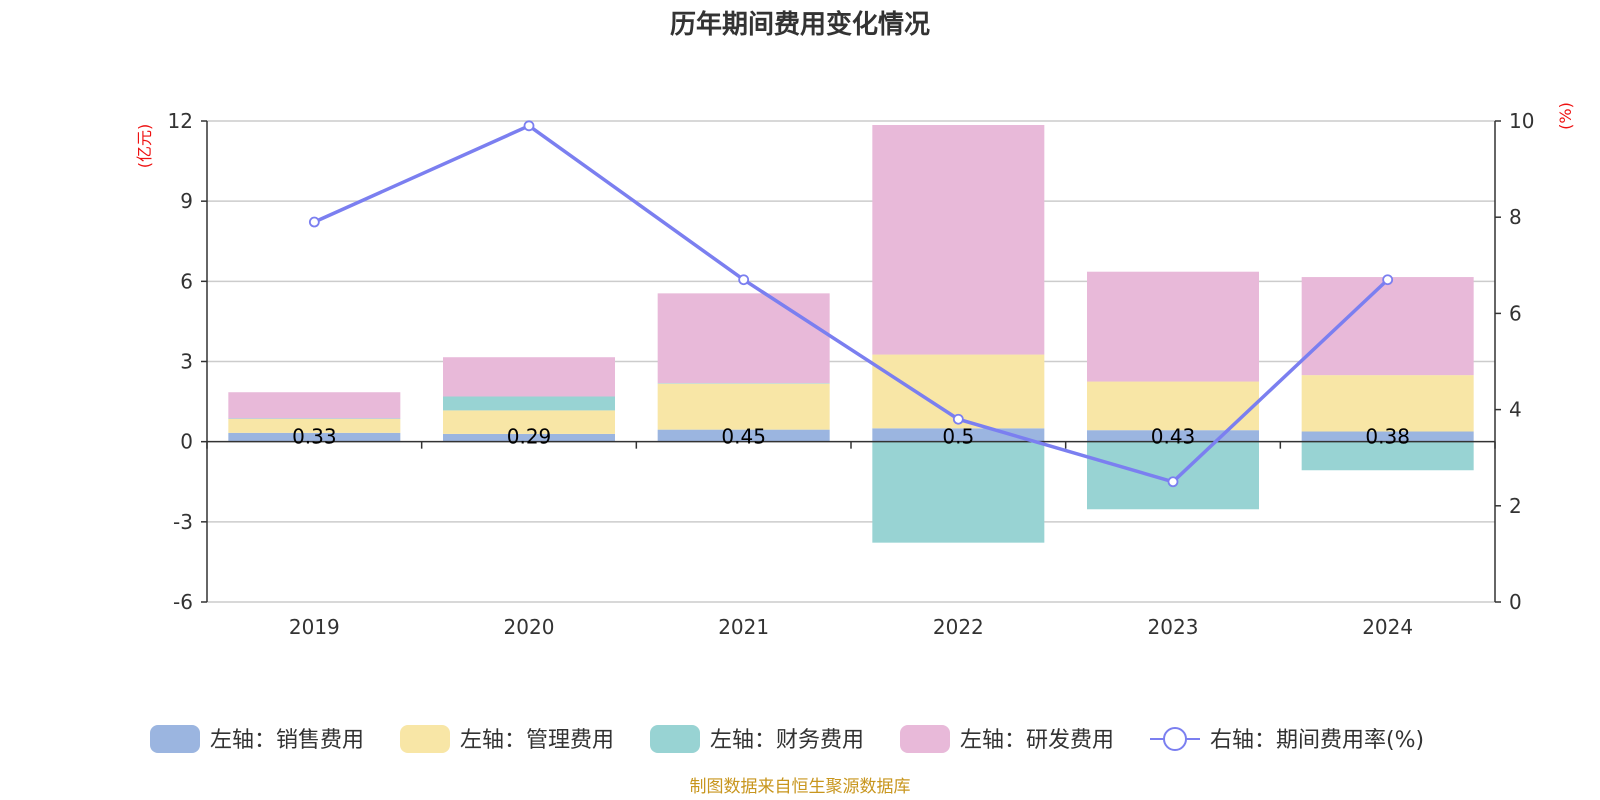 The height and width of the screenshot is (800, 1600). I want to click on bar-data-label: 0.29, so click(529, 437).